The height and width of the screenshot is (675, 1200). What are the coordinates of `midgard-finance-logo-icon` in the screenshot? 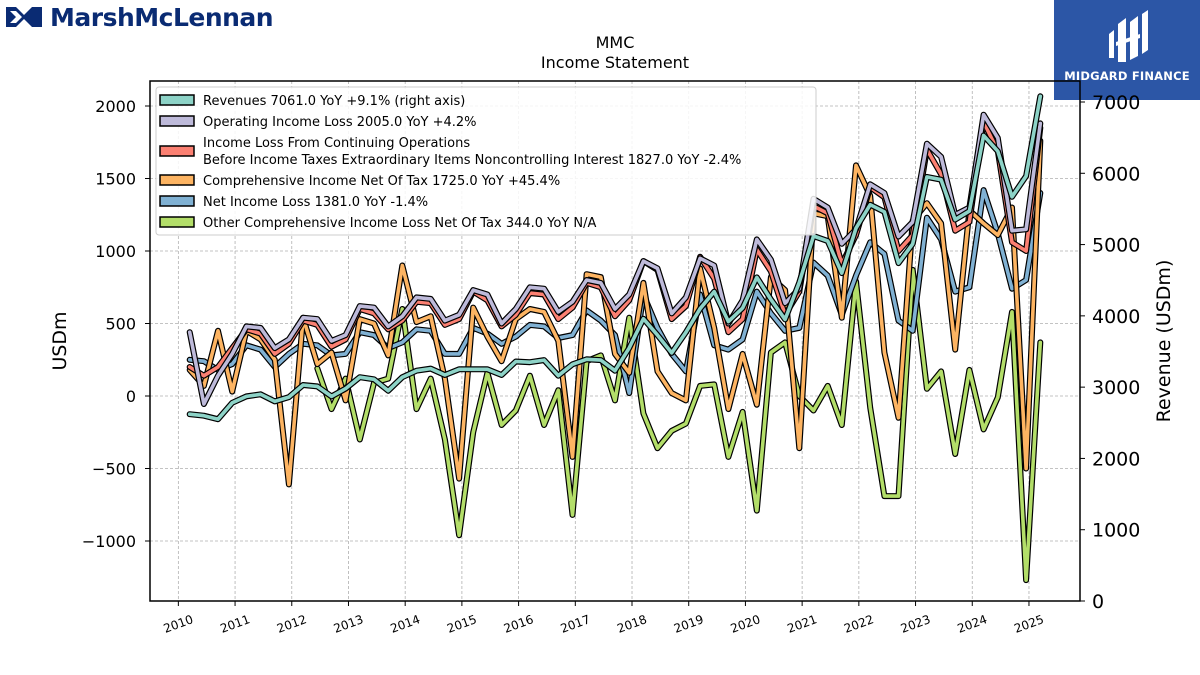 It's located at (1128, 36).